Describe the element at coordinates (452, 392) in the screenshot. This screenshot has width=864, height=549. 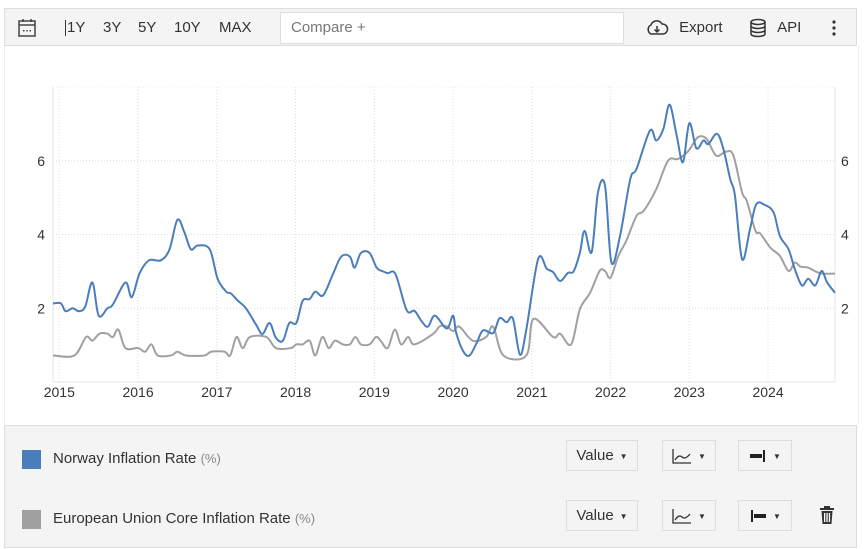
I see `x-tick-label: 2020` at that location.